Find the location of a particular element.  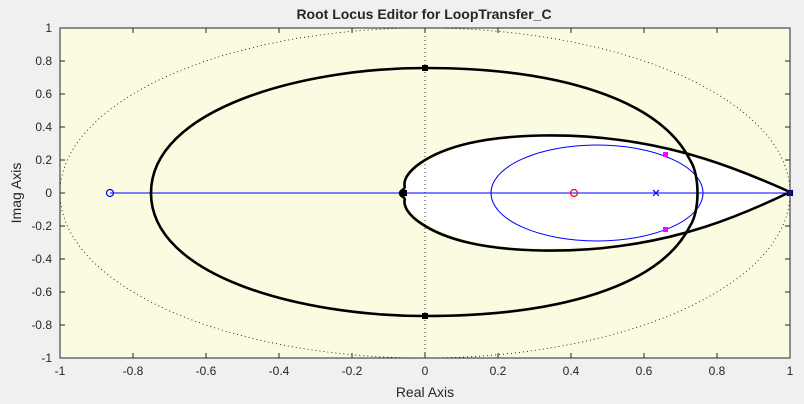

x-tick-label: -0.8 is located at coordinates (133, 371).